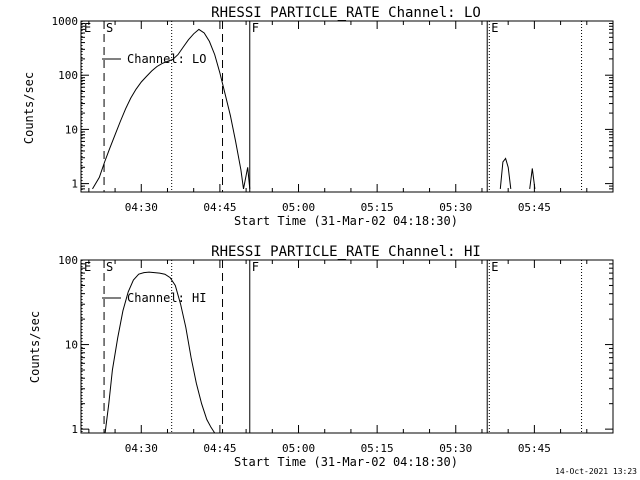 This screenshot has height=480, width=640. I want to click on x-tick-label-hi: 05:00, so click(298, 448).